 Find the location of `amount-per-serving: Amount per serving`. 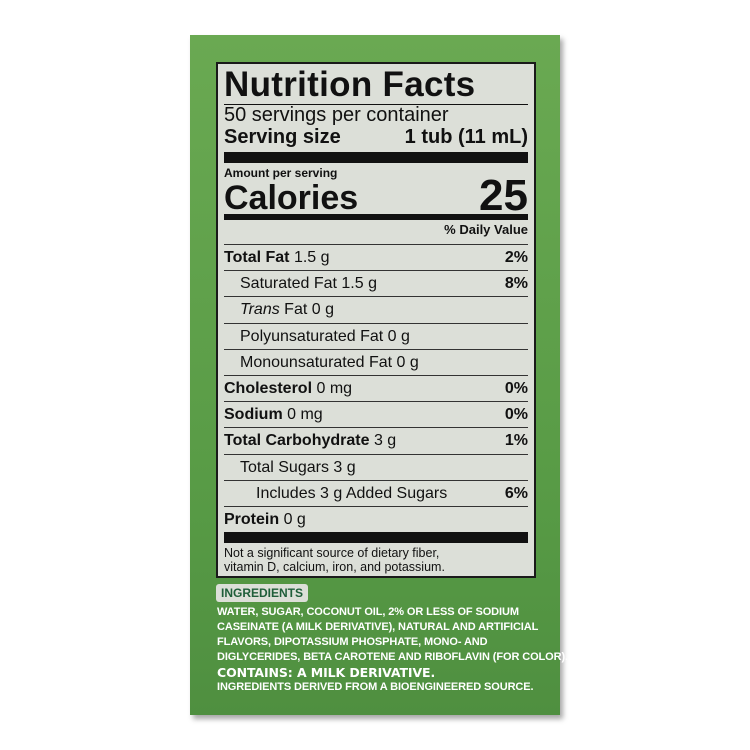

amount-per-serving: Amount per serving is located at coordinates (281, 173).